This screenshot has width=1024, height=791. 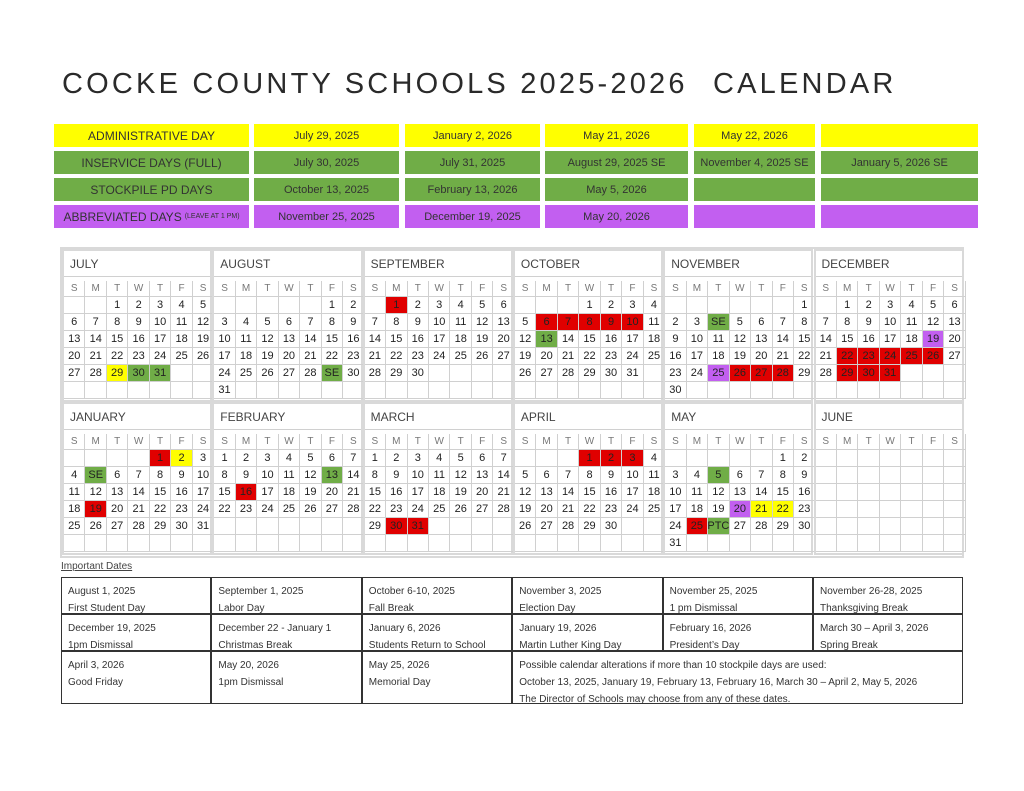 I want to click on important-text: Memorial Day, so click(x=399, y=682).